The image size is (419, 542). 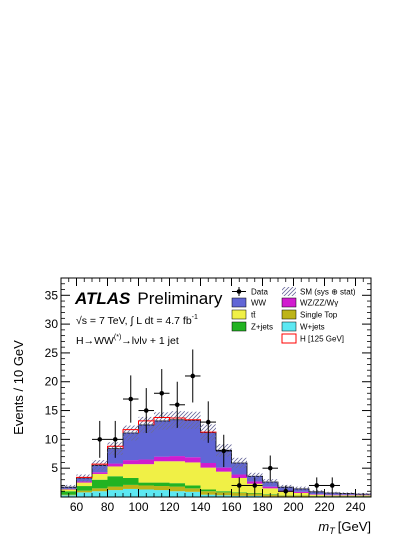 I want to click on x-axis-label-unit: [GeV], so click(x=354, y=526).